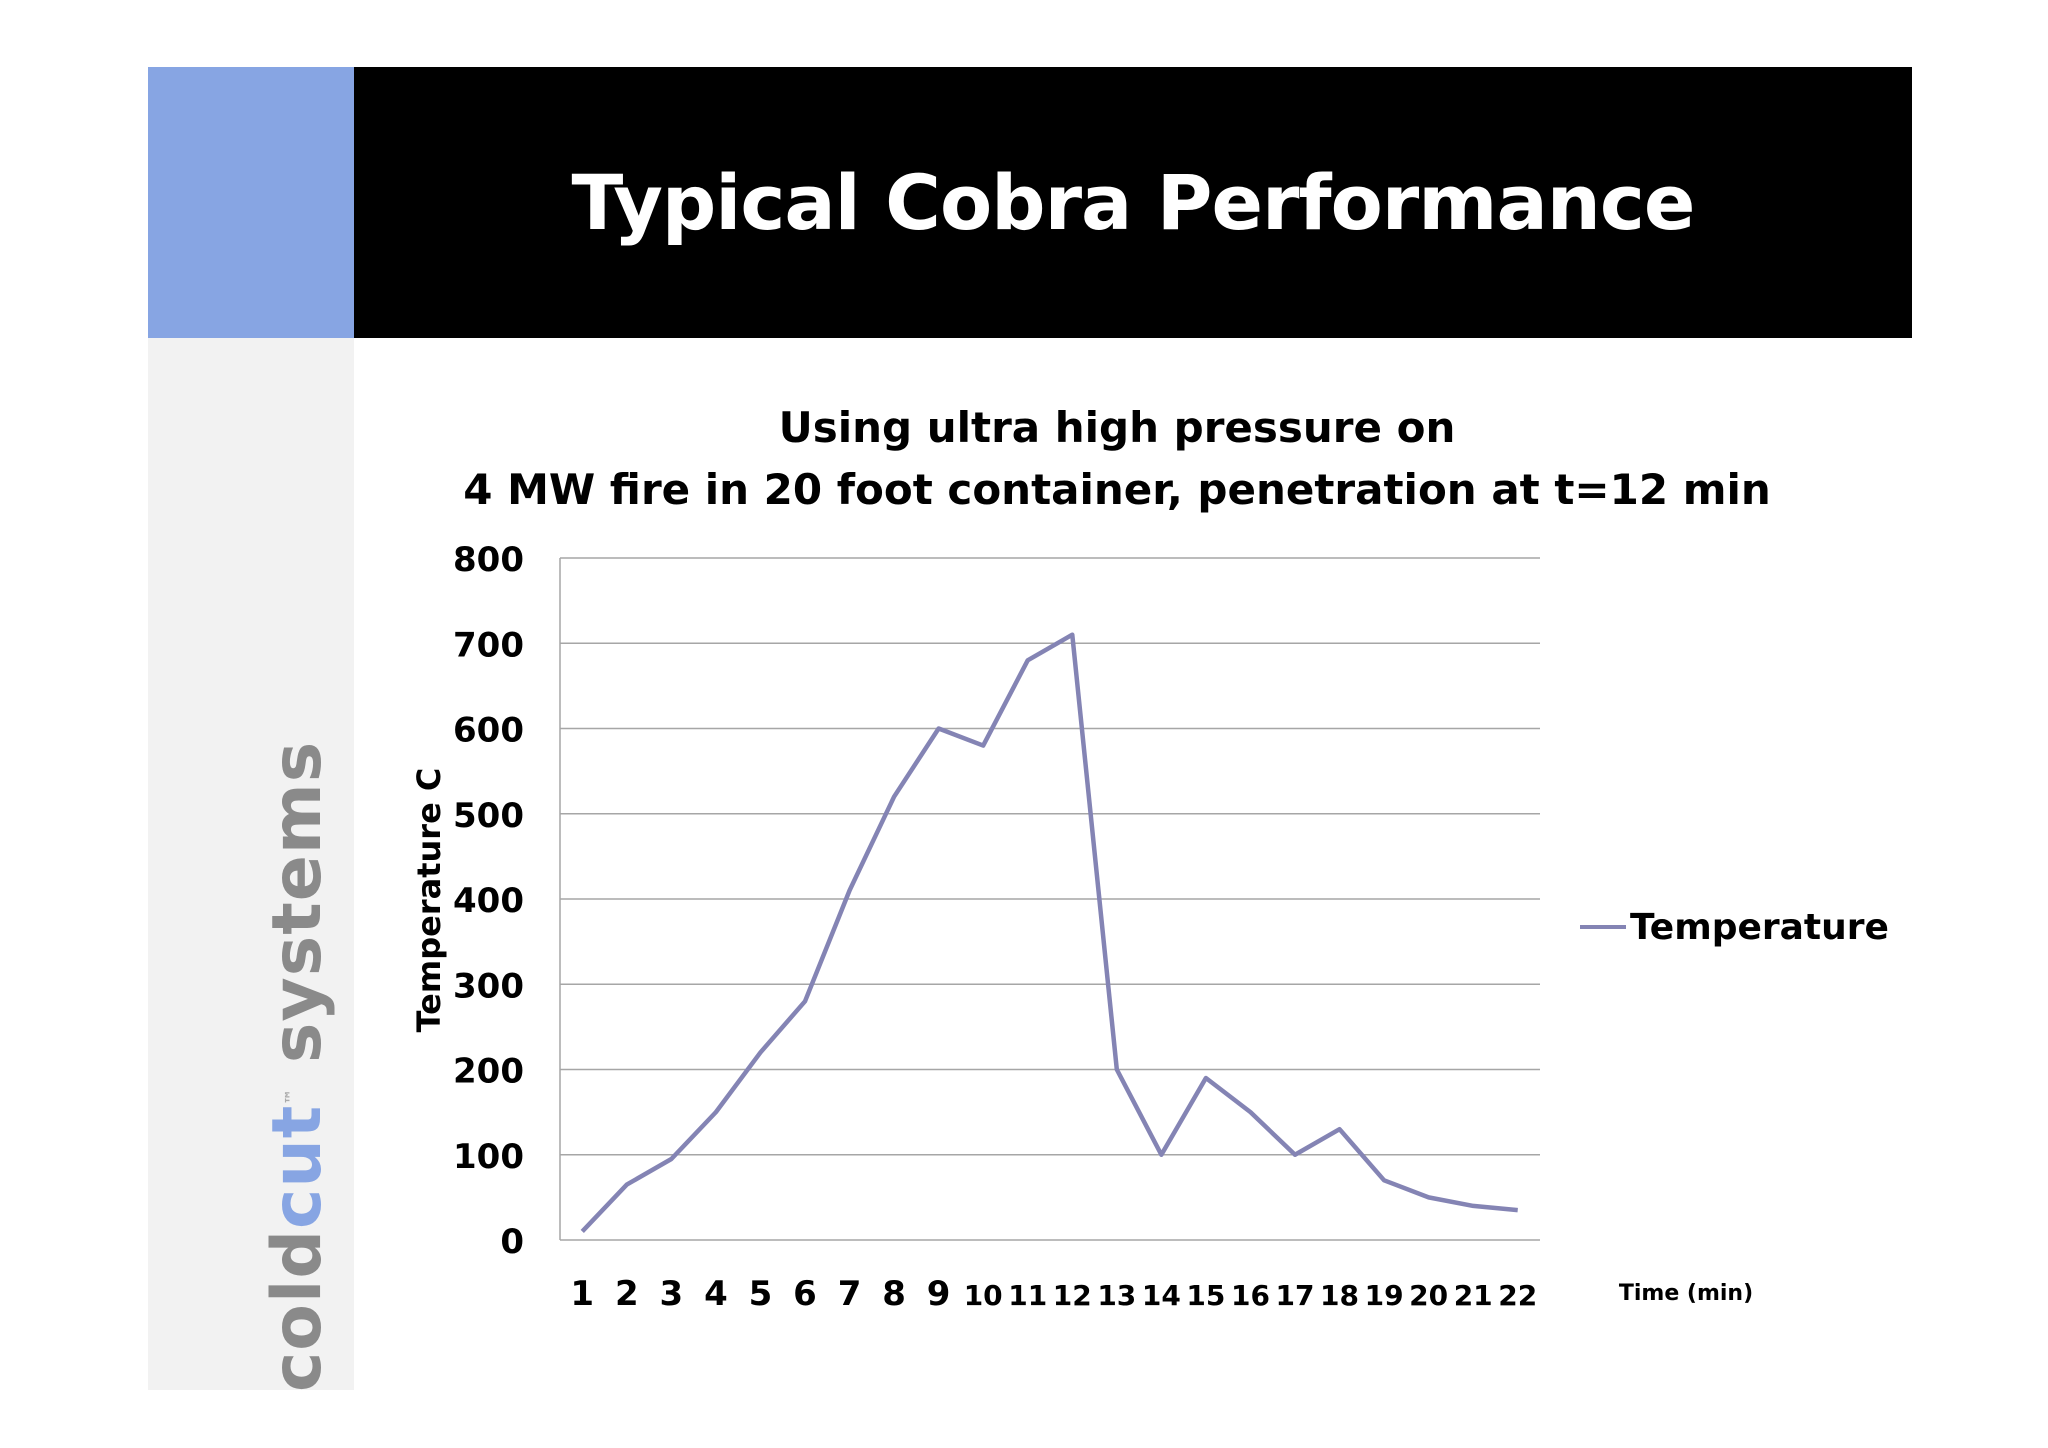  What do you see at coordinates (1339, 1295) in the screenshot?
I see `x-tick-18: 18` at bounding box center [1339, 1295].